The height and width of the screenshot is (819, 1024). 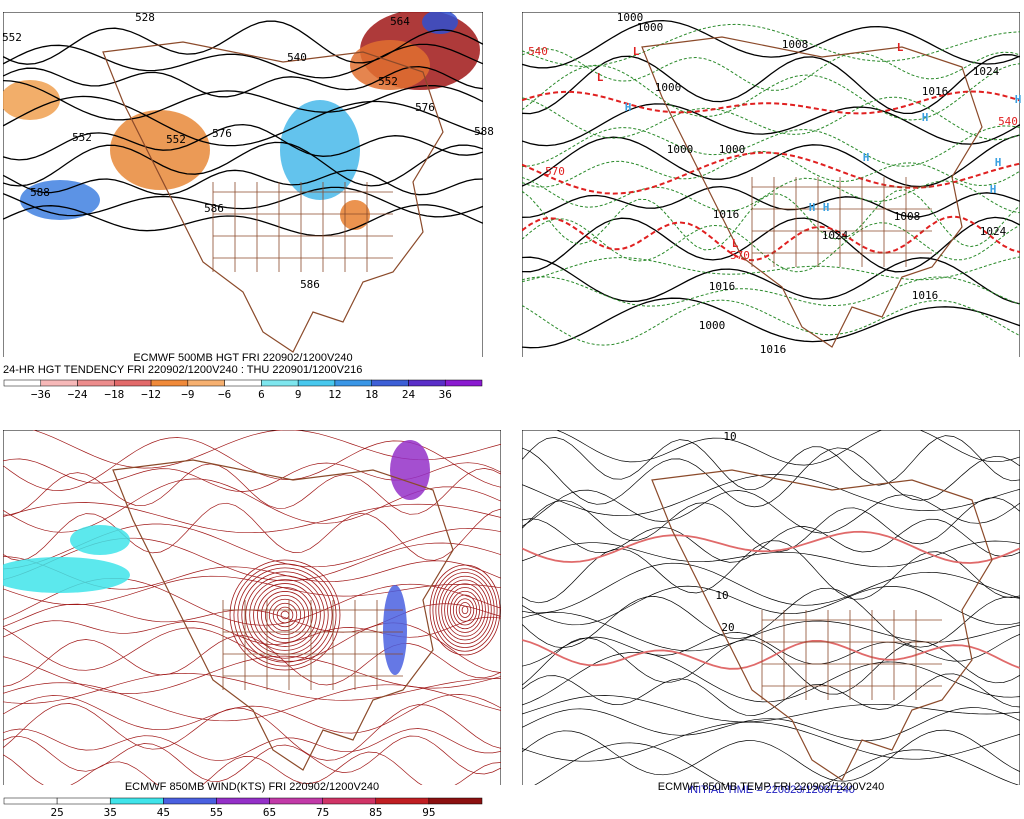 I want to click on subcaption: INITIAL TIME = 220823/1200F240, so click(x=771, y=790).